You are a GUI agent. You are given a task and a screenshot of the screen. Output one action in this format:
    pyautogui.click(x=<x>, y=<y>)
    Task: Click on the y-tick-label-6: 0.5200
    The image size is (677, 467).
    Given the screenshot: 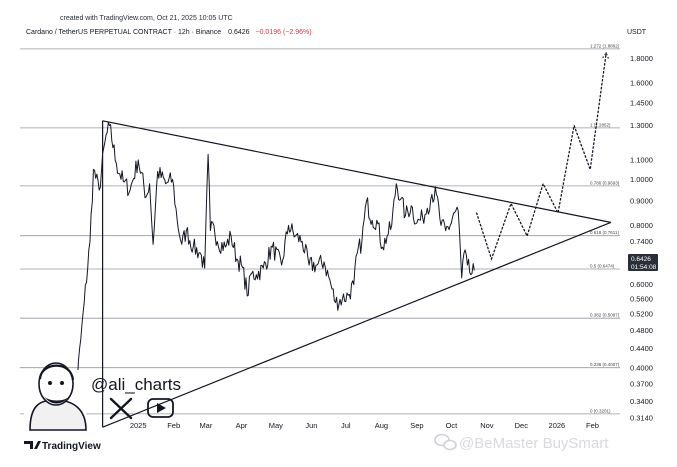 What is the action you would take?
    pyautogui.click(x=641, y=314)
    